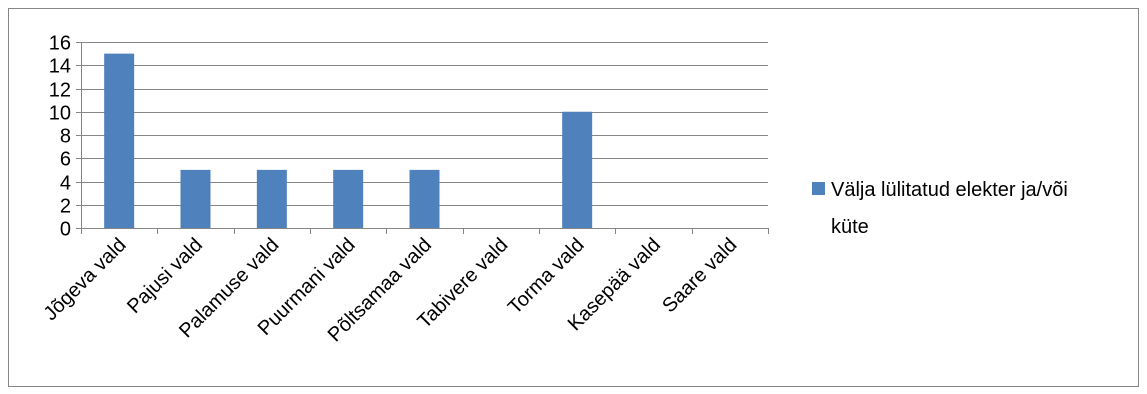  I want to click on y-tick-label: 8, so click(65, 137).